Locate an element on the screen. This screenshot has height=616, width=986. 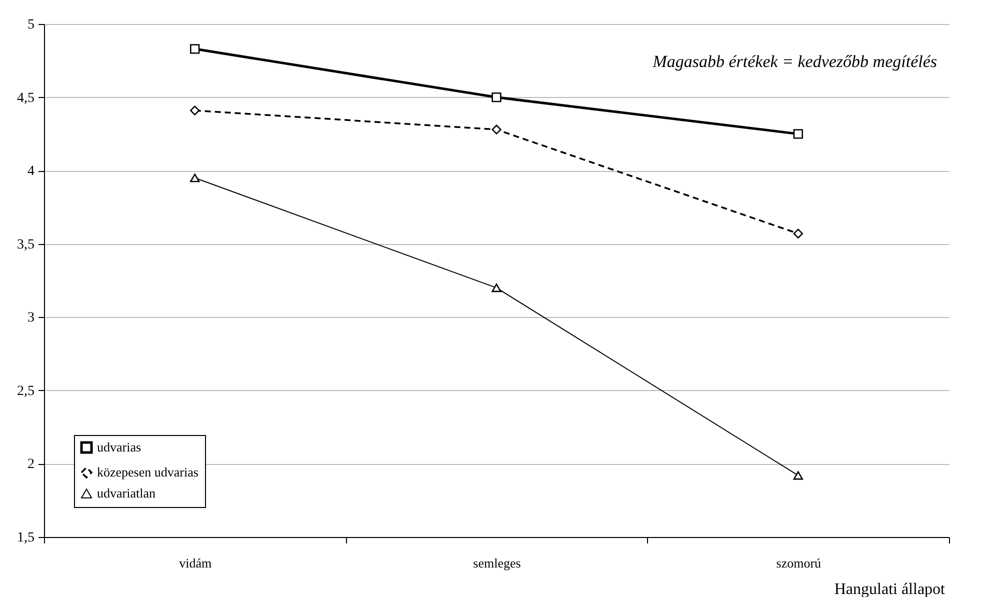
y-tick-label: 2,5 is located at coordinates (25, 391).